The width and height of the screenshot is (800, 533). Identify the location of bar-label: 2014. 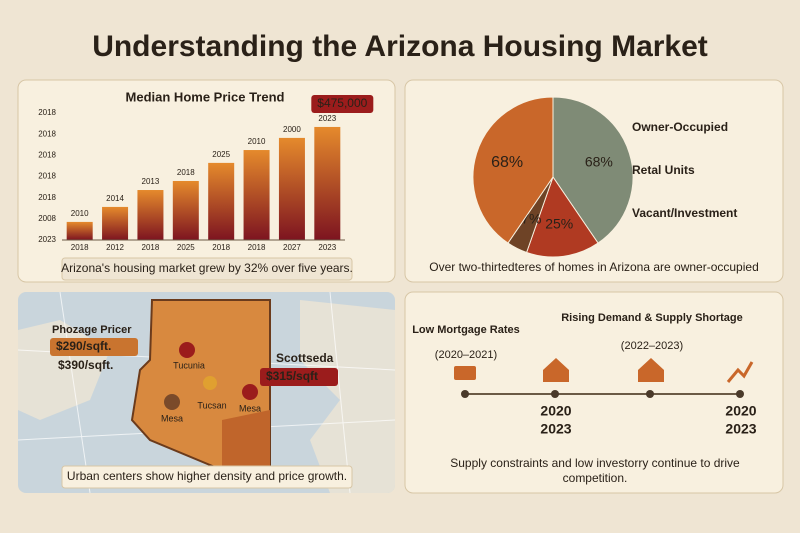
(115, 198).